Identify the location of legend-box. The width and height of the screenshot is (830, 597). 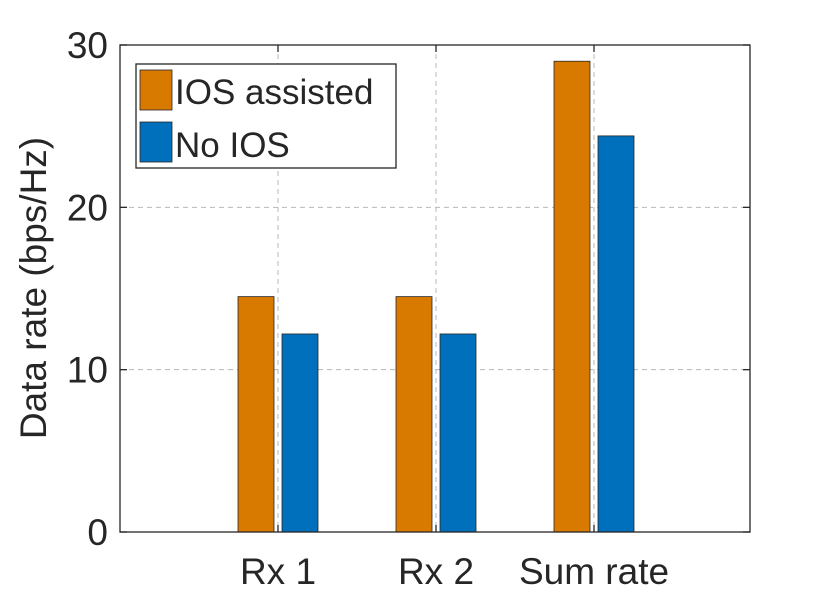
(266, 116).